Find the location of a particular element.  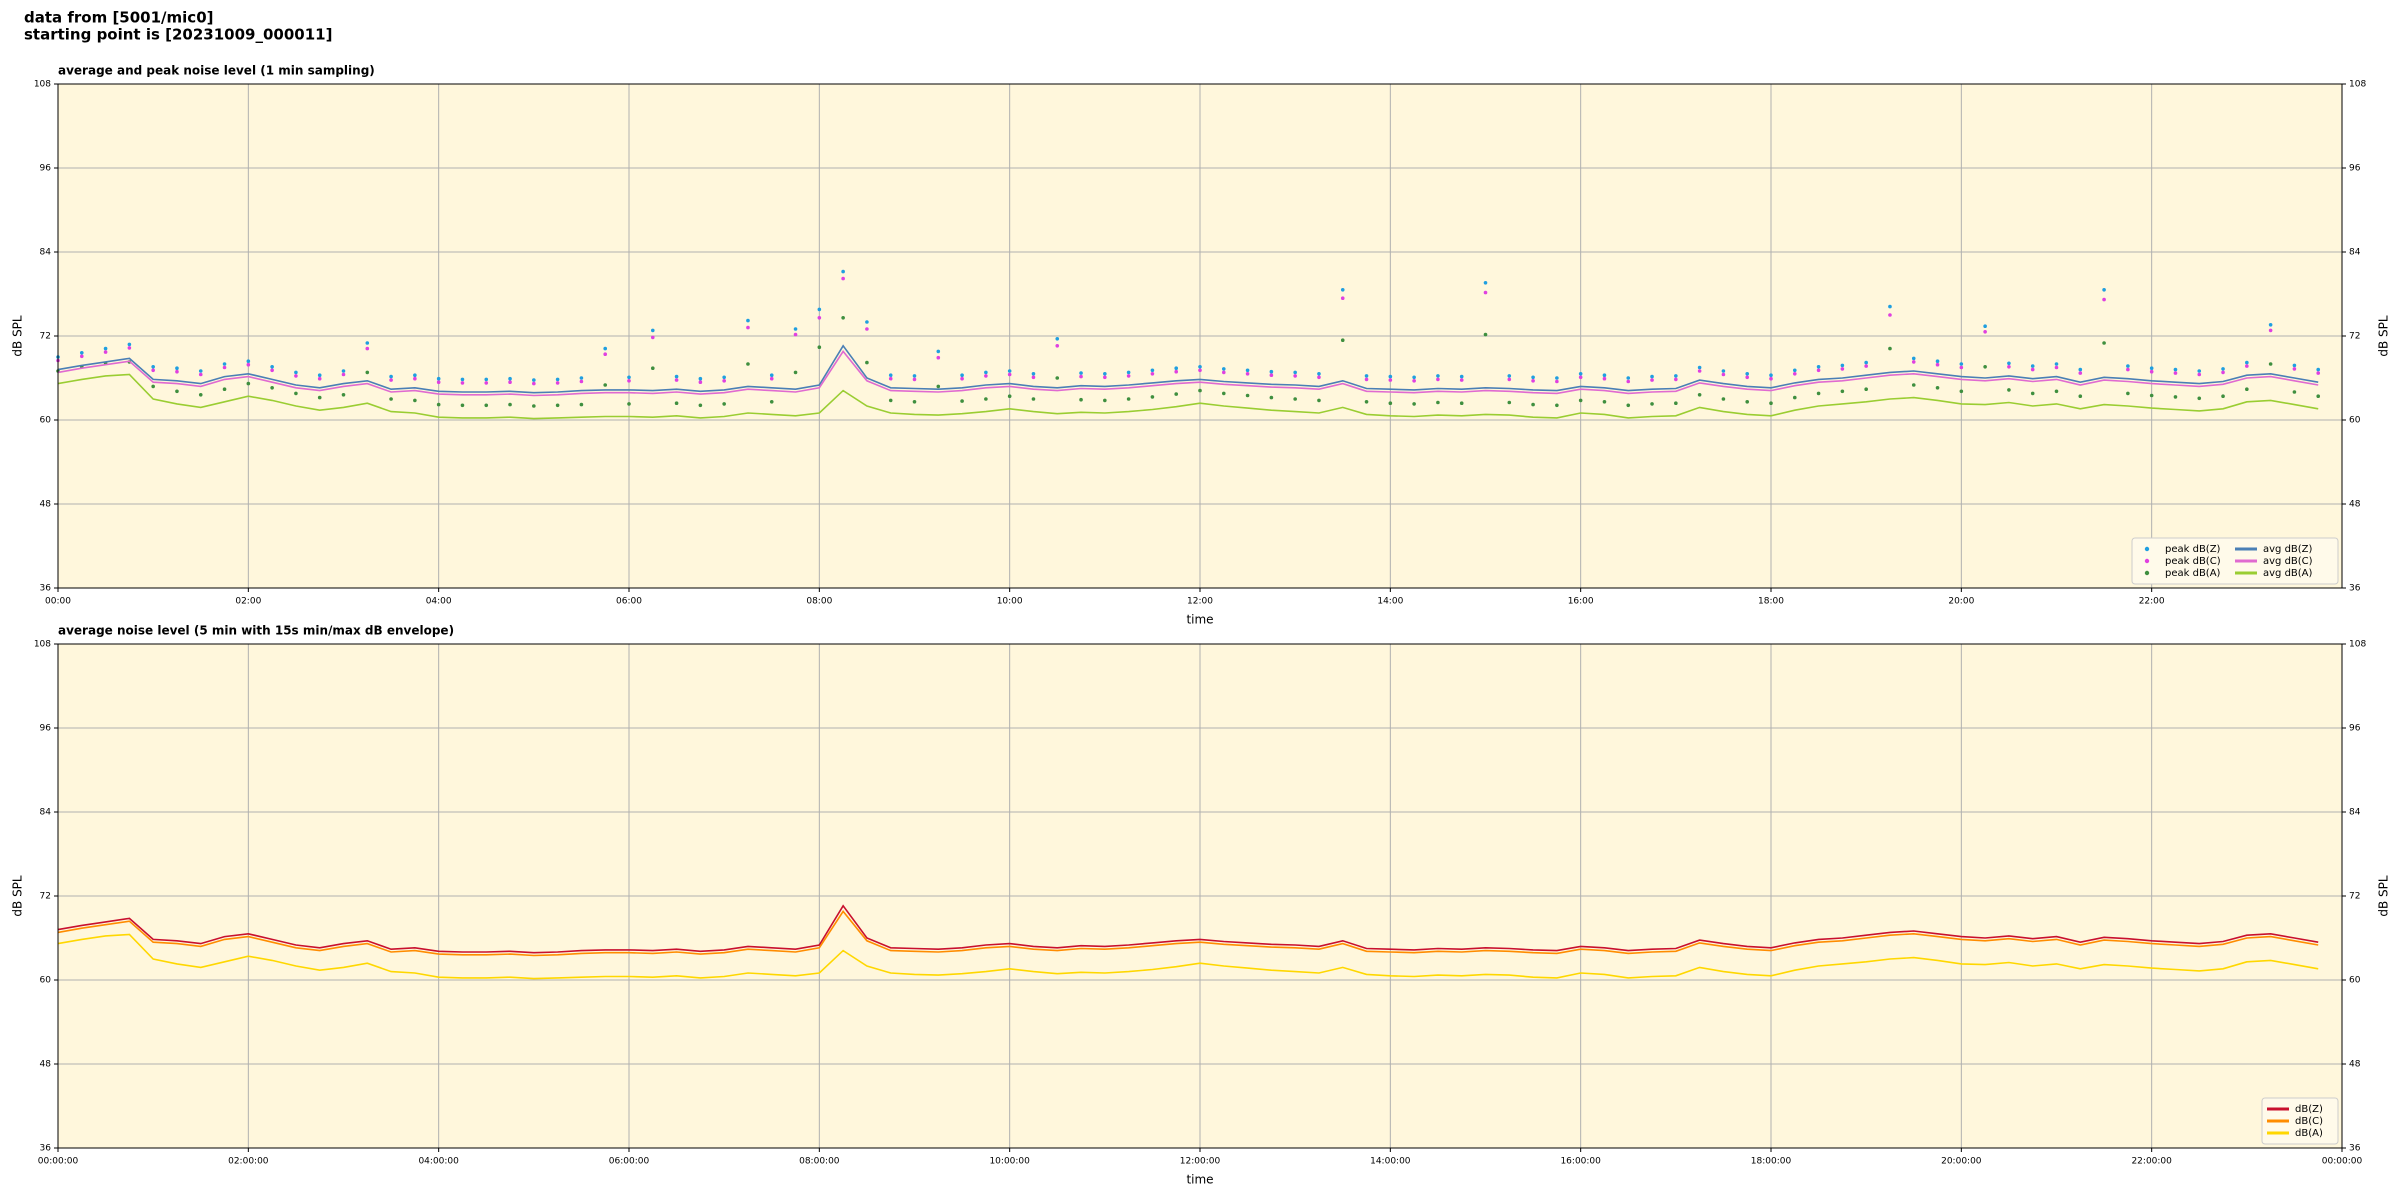

y-axis-label: dB SPL is located at coordinates (18, 896).